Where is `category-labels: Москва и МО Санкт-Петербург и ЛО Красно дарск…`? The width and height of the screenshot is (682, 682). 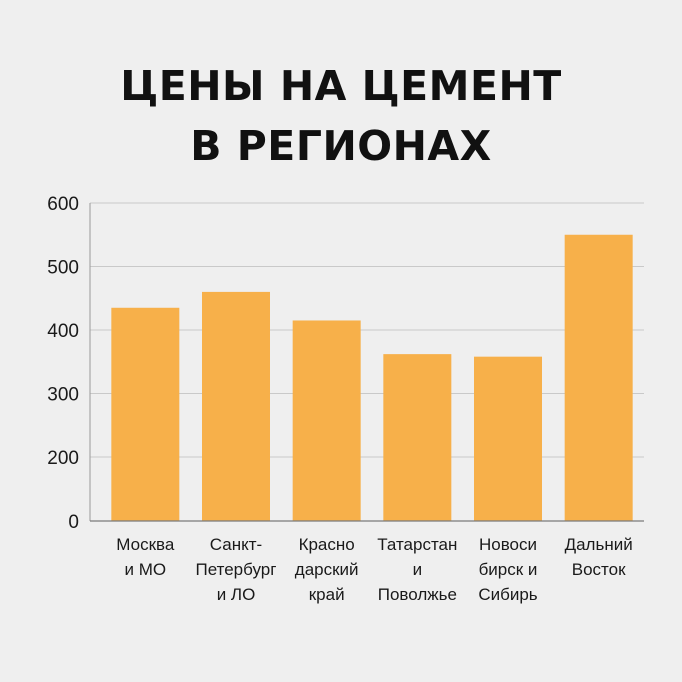
category-labels: Москва и МО Санкт-Петербург и ЛО Красно дарск… is located at coordinates (374, 569).